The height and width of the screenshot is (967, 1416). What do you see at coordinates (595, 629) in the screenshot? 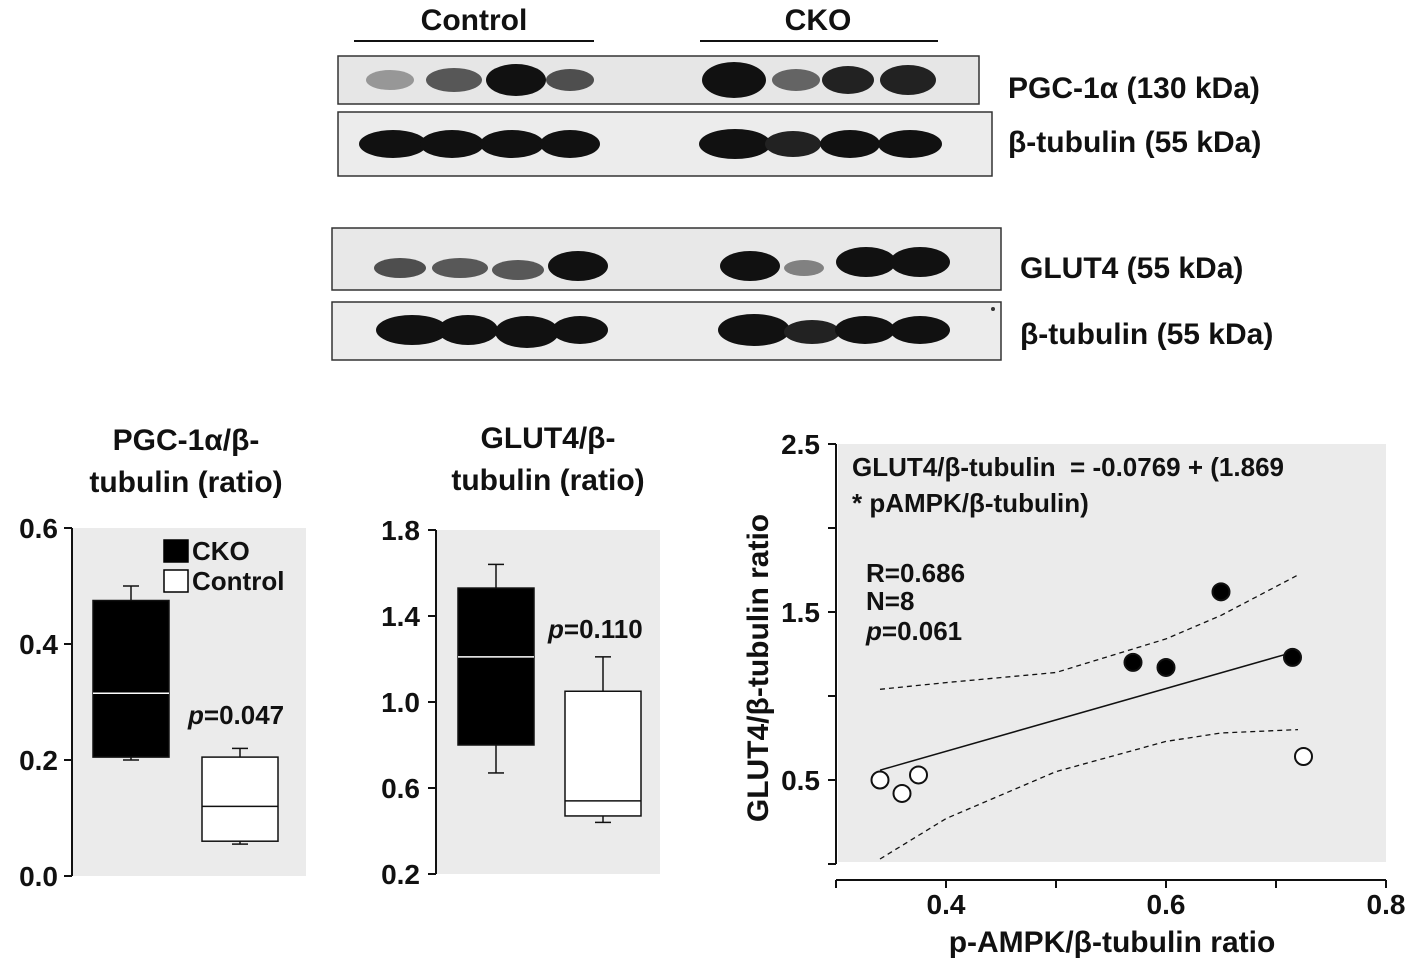
I see `chart-glut4-pvalue: p=0.110` at bounding box center [595, 629].